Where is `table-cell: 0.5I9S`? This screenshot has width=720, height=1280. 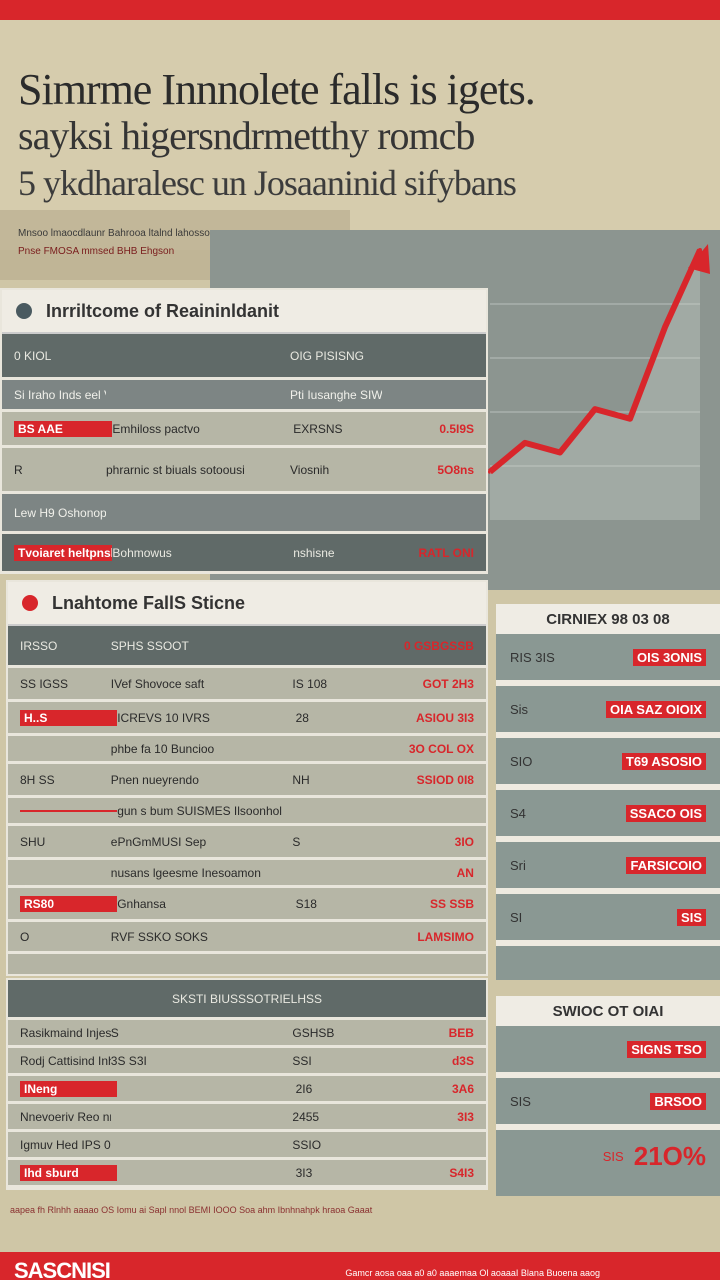
table-cell: 0.5I9S is located at coordinates (457, 428).